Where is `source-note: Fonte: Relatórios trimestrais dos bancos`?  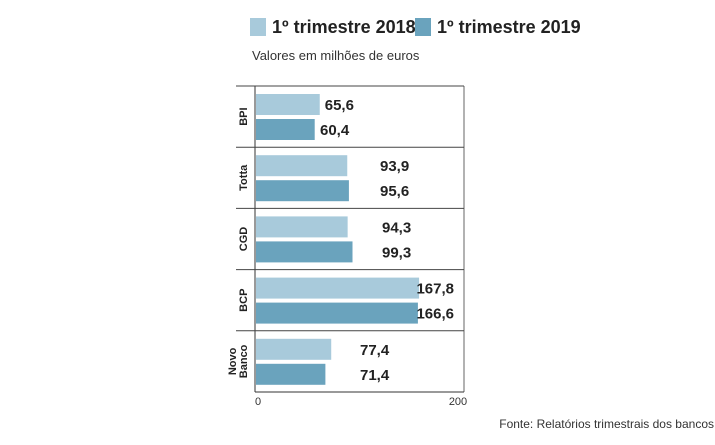 source-note: Fonte: Relatórios trimestrais dos bancos is located at coordinates (606, 424).